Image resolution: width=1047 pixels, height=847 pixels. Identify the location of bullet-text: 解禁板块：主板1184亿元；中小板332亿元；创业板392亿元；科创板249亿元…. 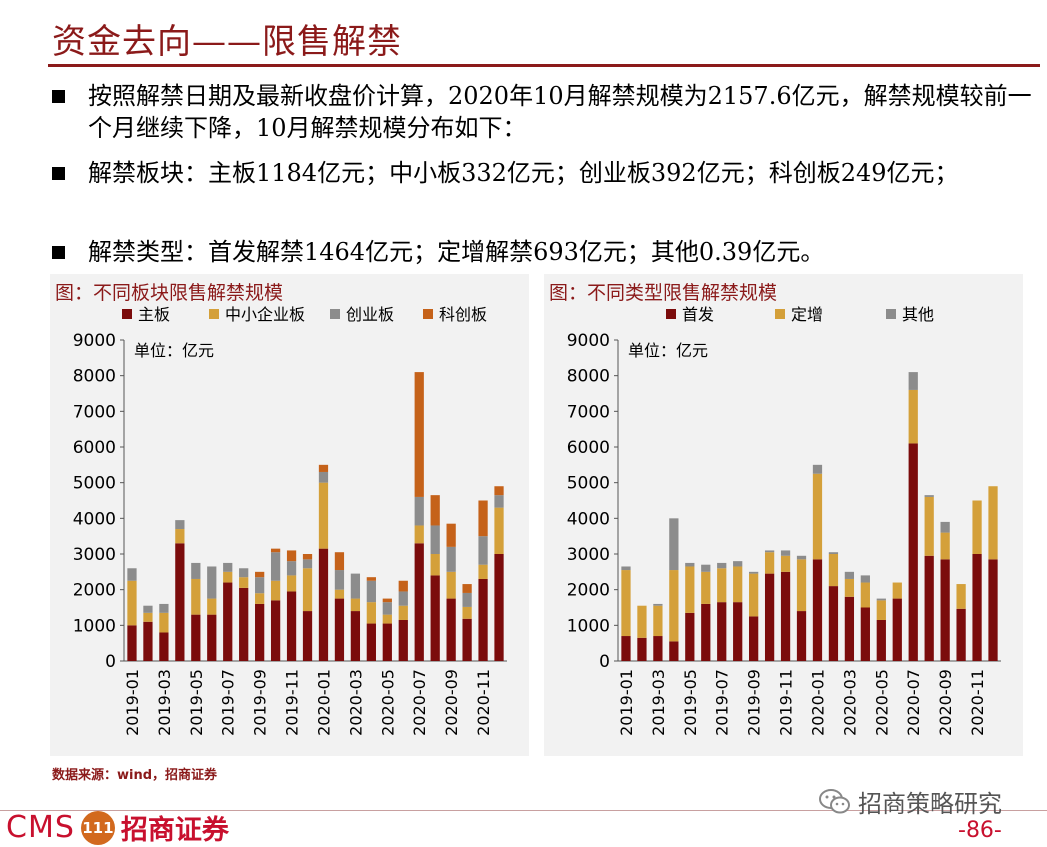
(565, 173).